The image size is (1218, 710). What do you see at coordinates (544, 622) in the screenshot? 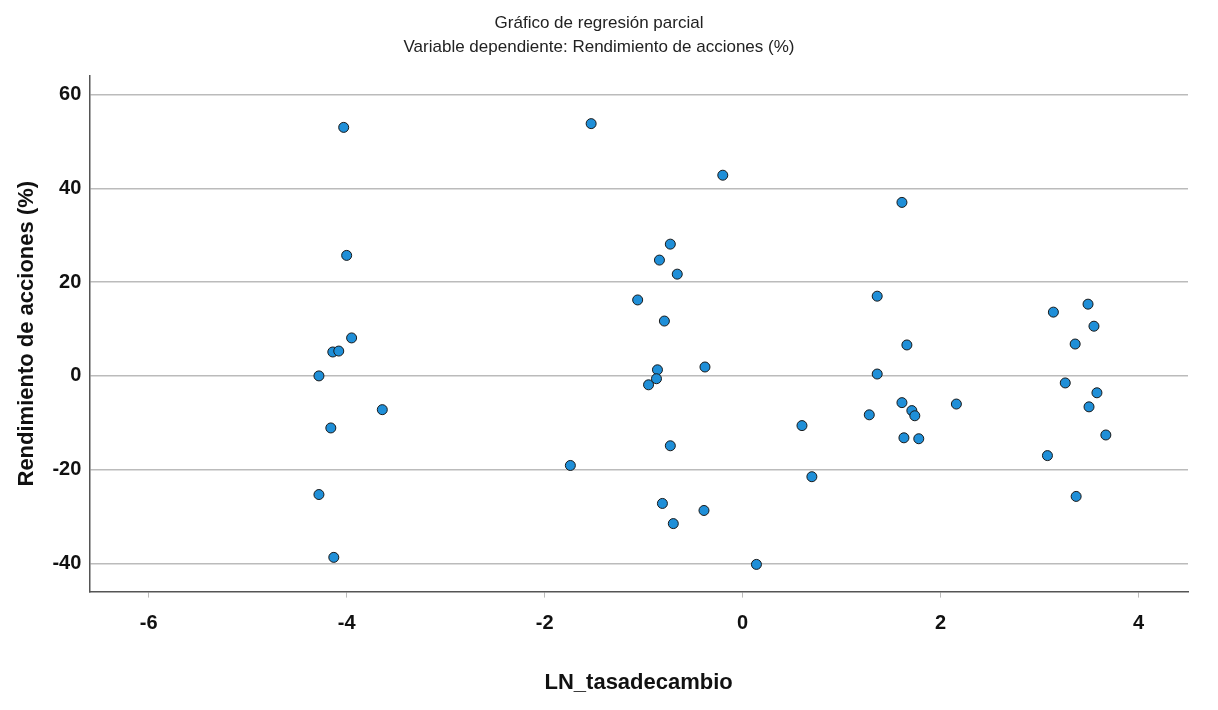
I see `x-tick-label: -2` at bounding box center [544, 622].